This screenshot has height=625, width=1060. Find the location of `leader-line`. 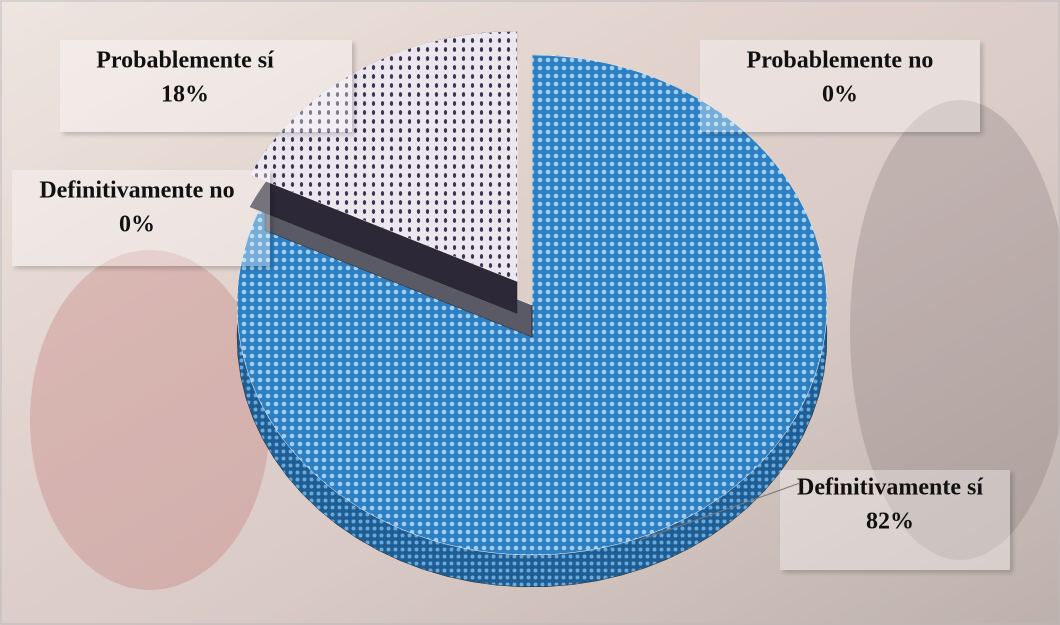

leader-line is located at coordinates (720, 511).